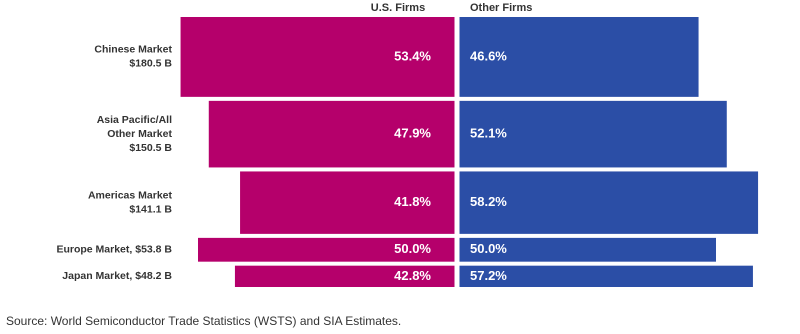  I want to click on value-label: 46.6%, so click(488, 55).